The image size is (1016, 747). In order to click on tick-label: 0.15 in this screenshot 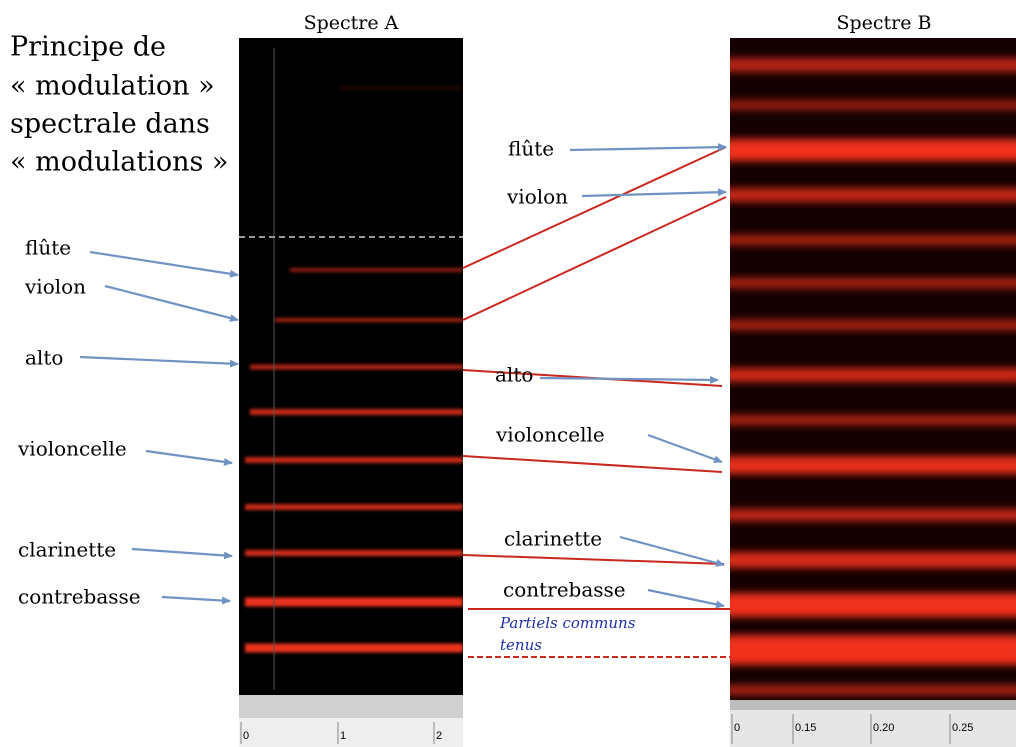, I will do `click(805, 728)`.